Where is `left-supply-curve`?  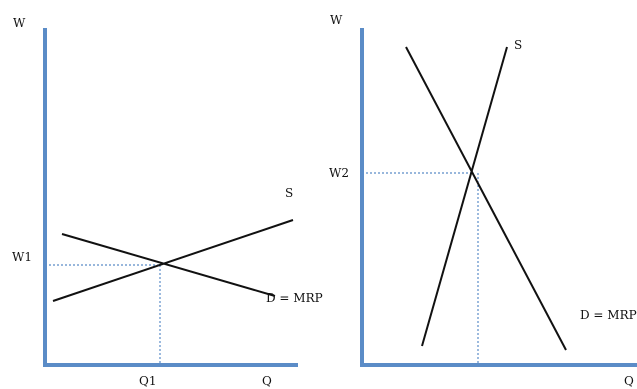
left-supply-curve is located at coordinates (173, 260).